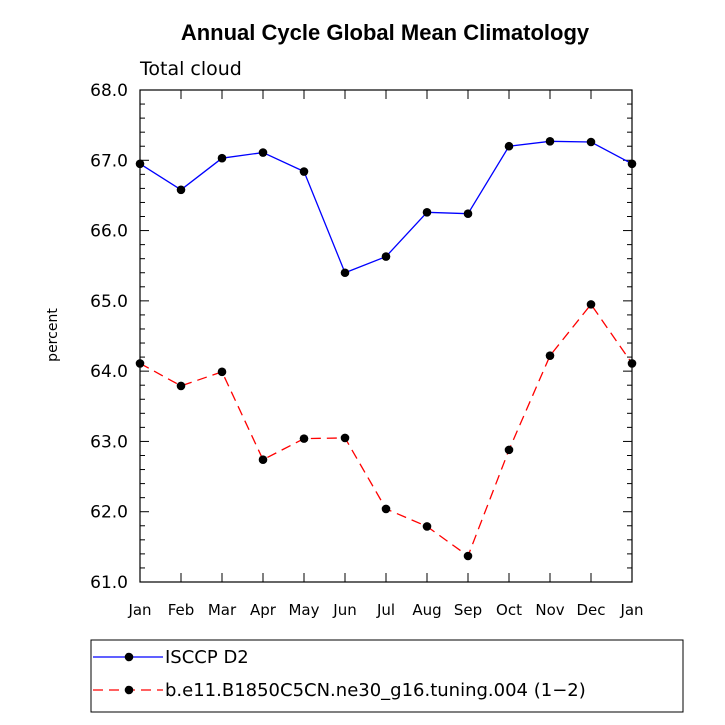 This screenshot has height=725, width=725. What do you see at coordinates (549, 610) in the screenshot?
I see `x-tick-label: Nov` at bounding box center [549, 610].